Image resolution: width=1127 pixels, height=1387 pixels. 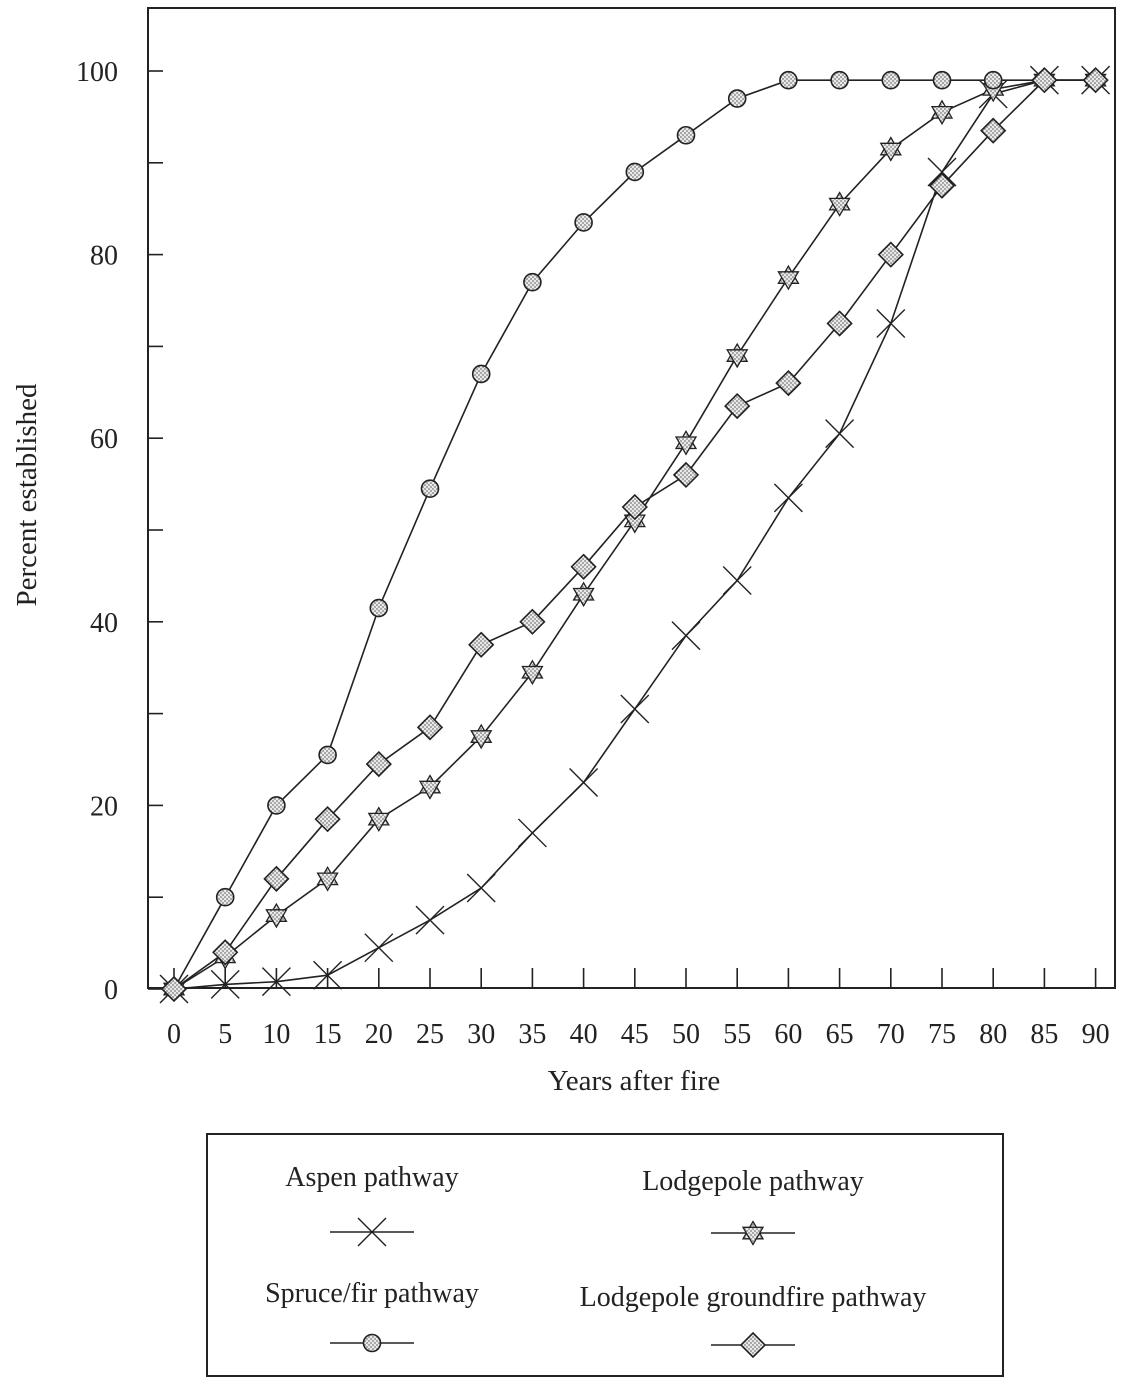 What do you see at coordinates (104, 806) in the screenshot?
I see `y-tick-label: 20` at bounding box center [104, 806].